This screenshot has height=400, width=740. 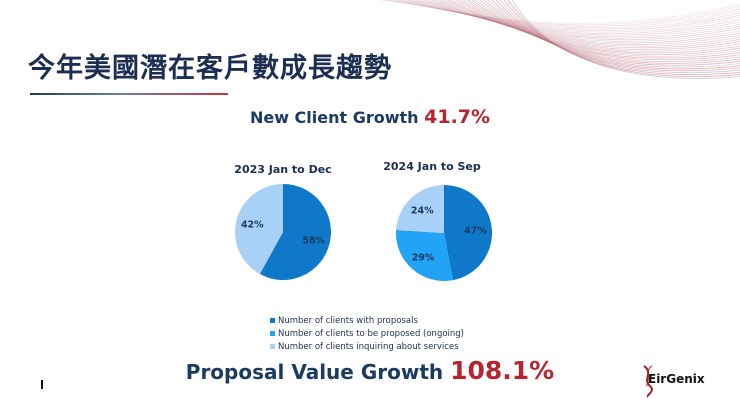 I want to click on pie-slice-label-0-0: 58%, so click(x=313, y=240).